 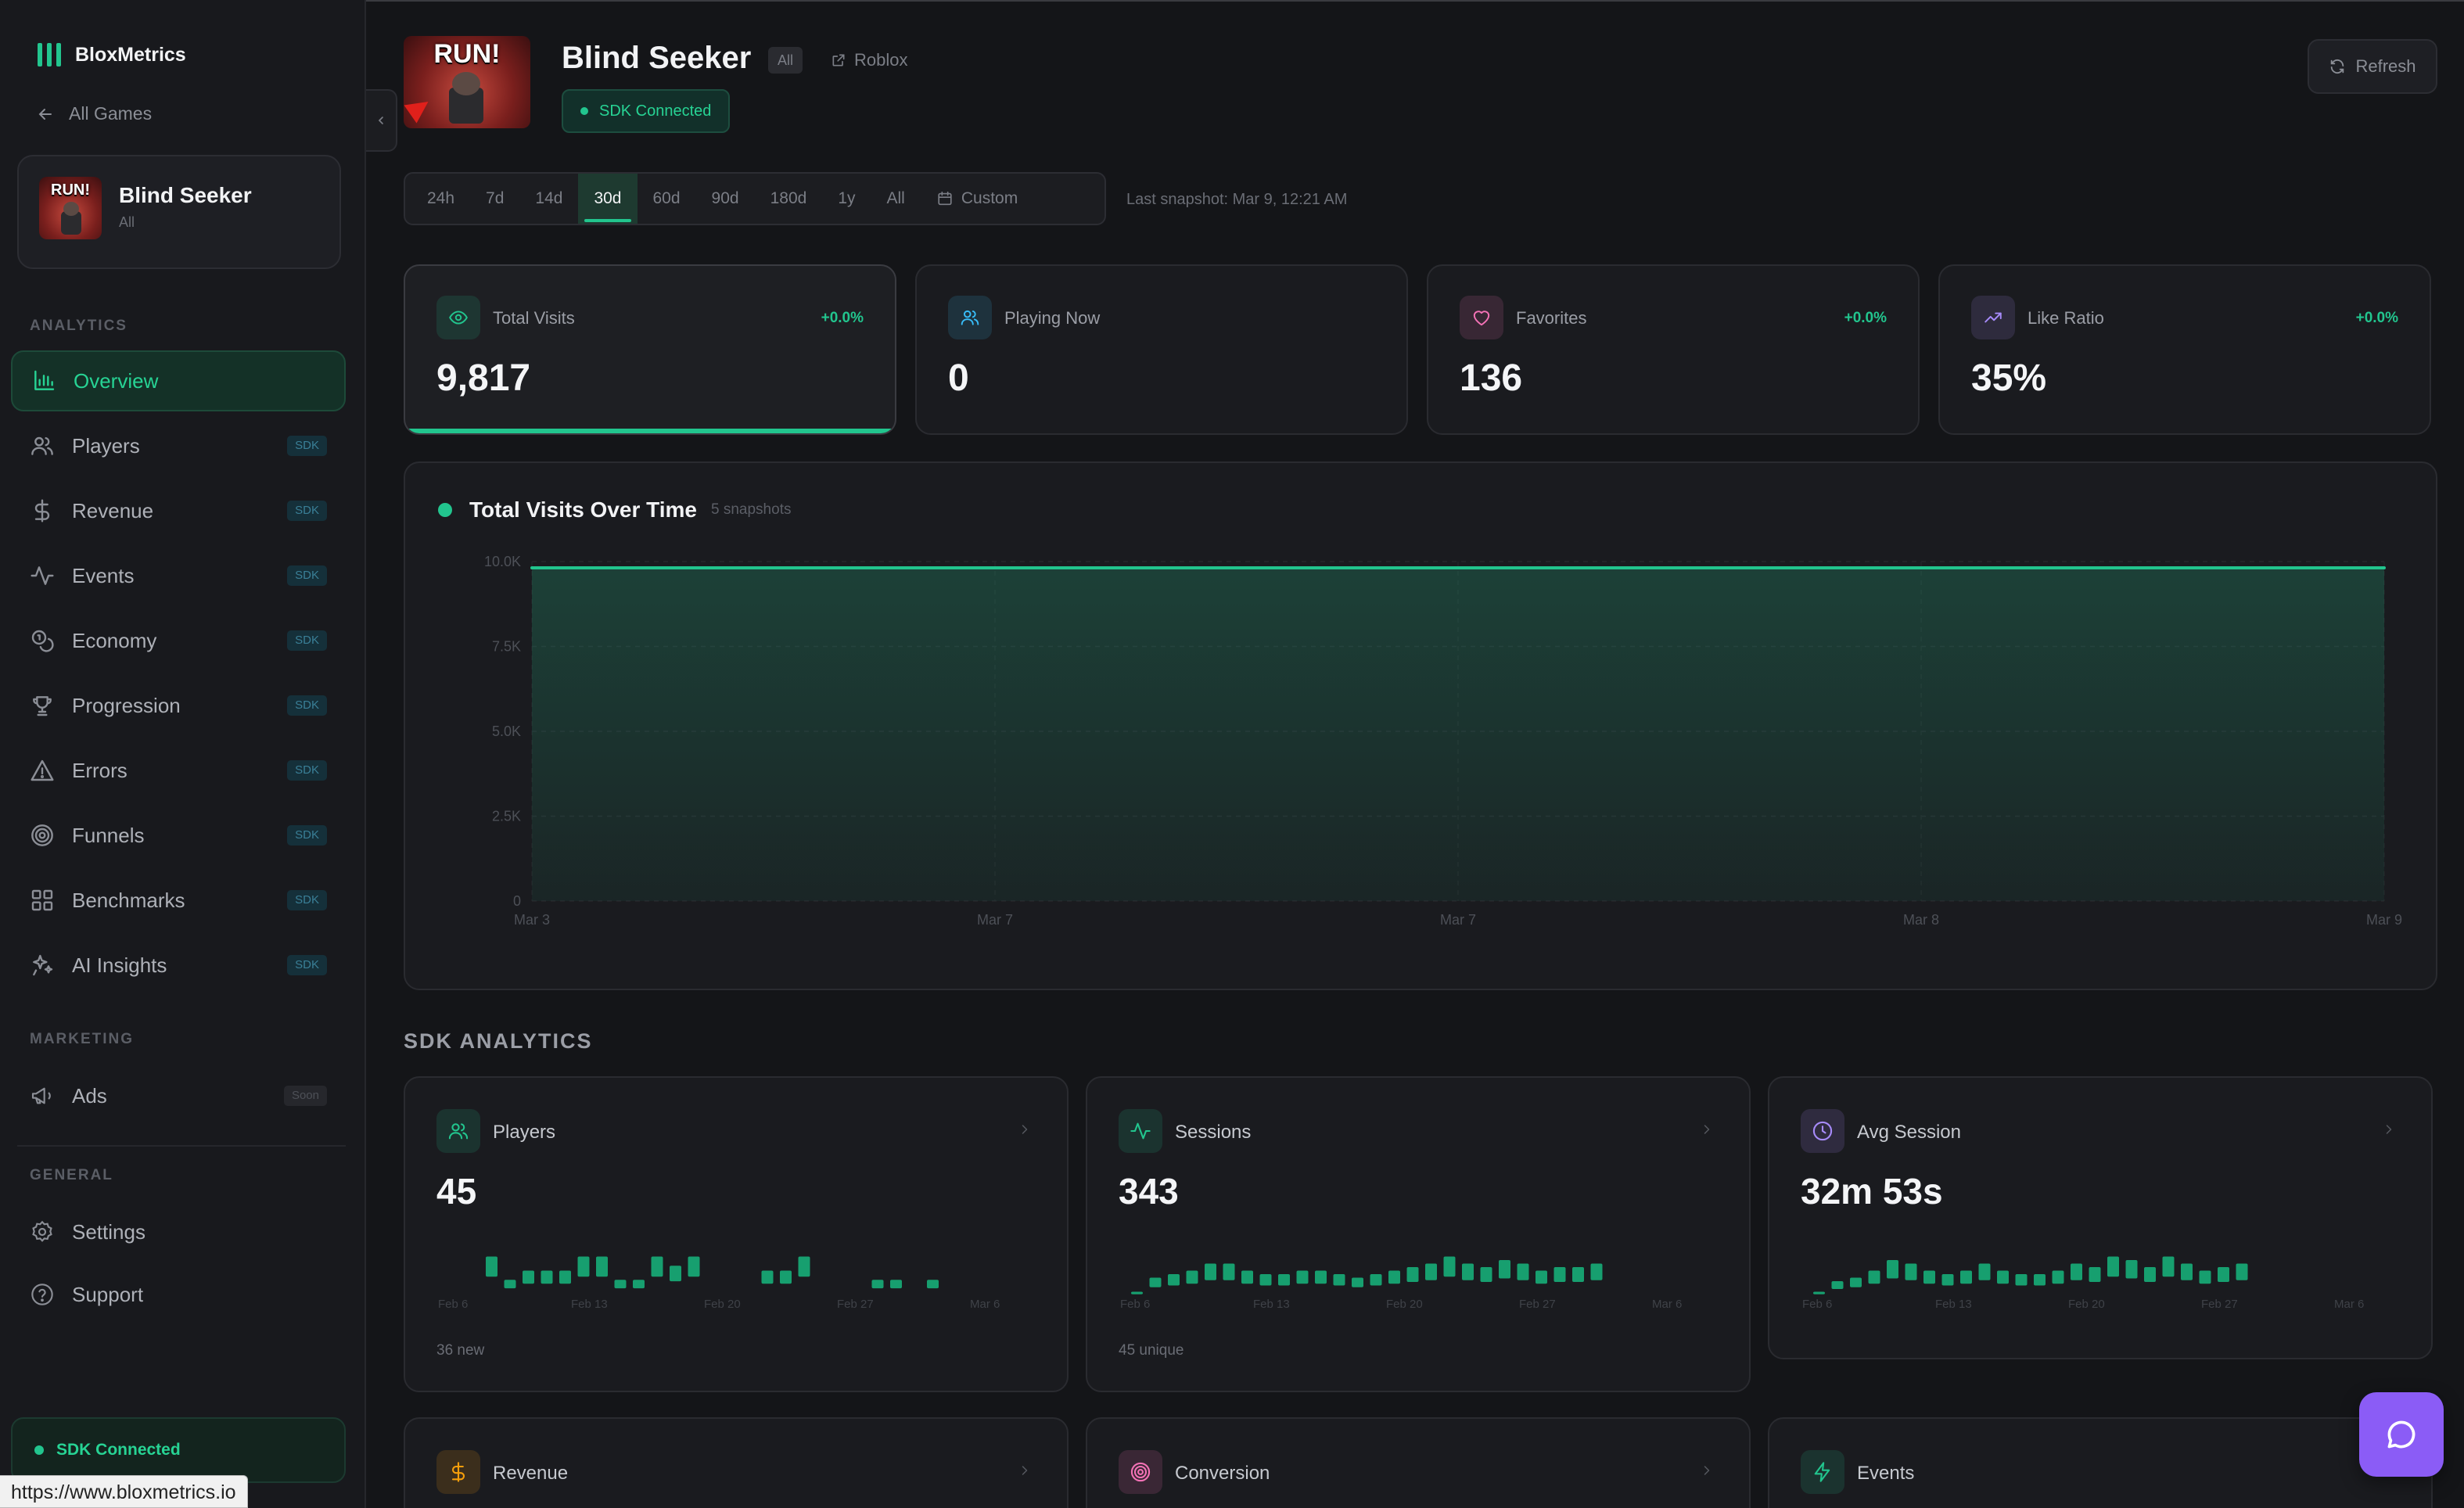 What do you see at coordinates (1161, 349) in the screenshot?
I see `stat-card-playing-now: Playing Now 0` at bounding box center [1161, 349].